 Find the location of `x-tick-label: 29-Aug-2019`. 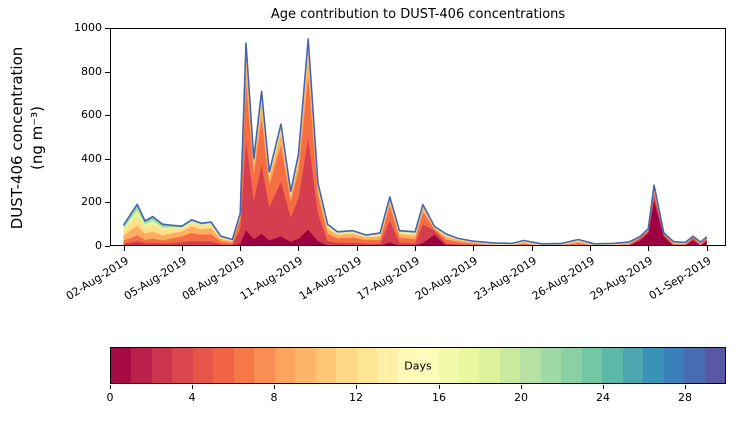

x-tick-label: 29-Aug-2019 is located at coordinates (621, 278).